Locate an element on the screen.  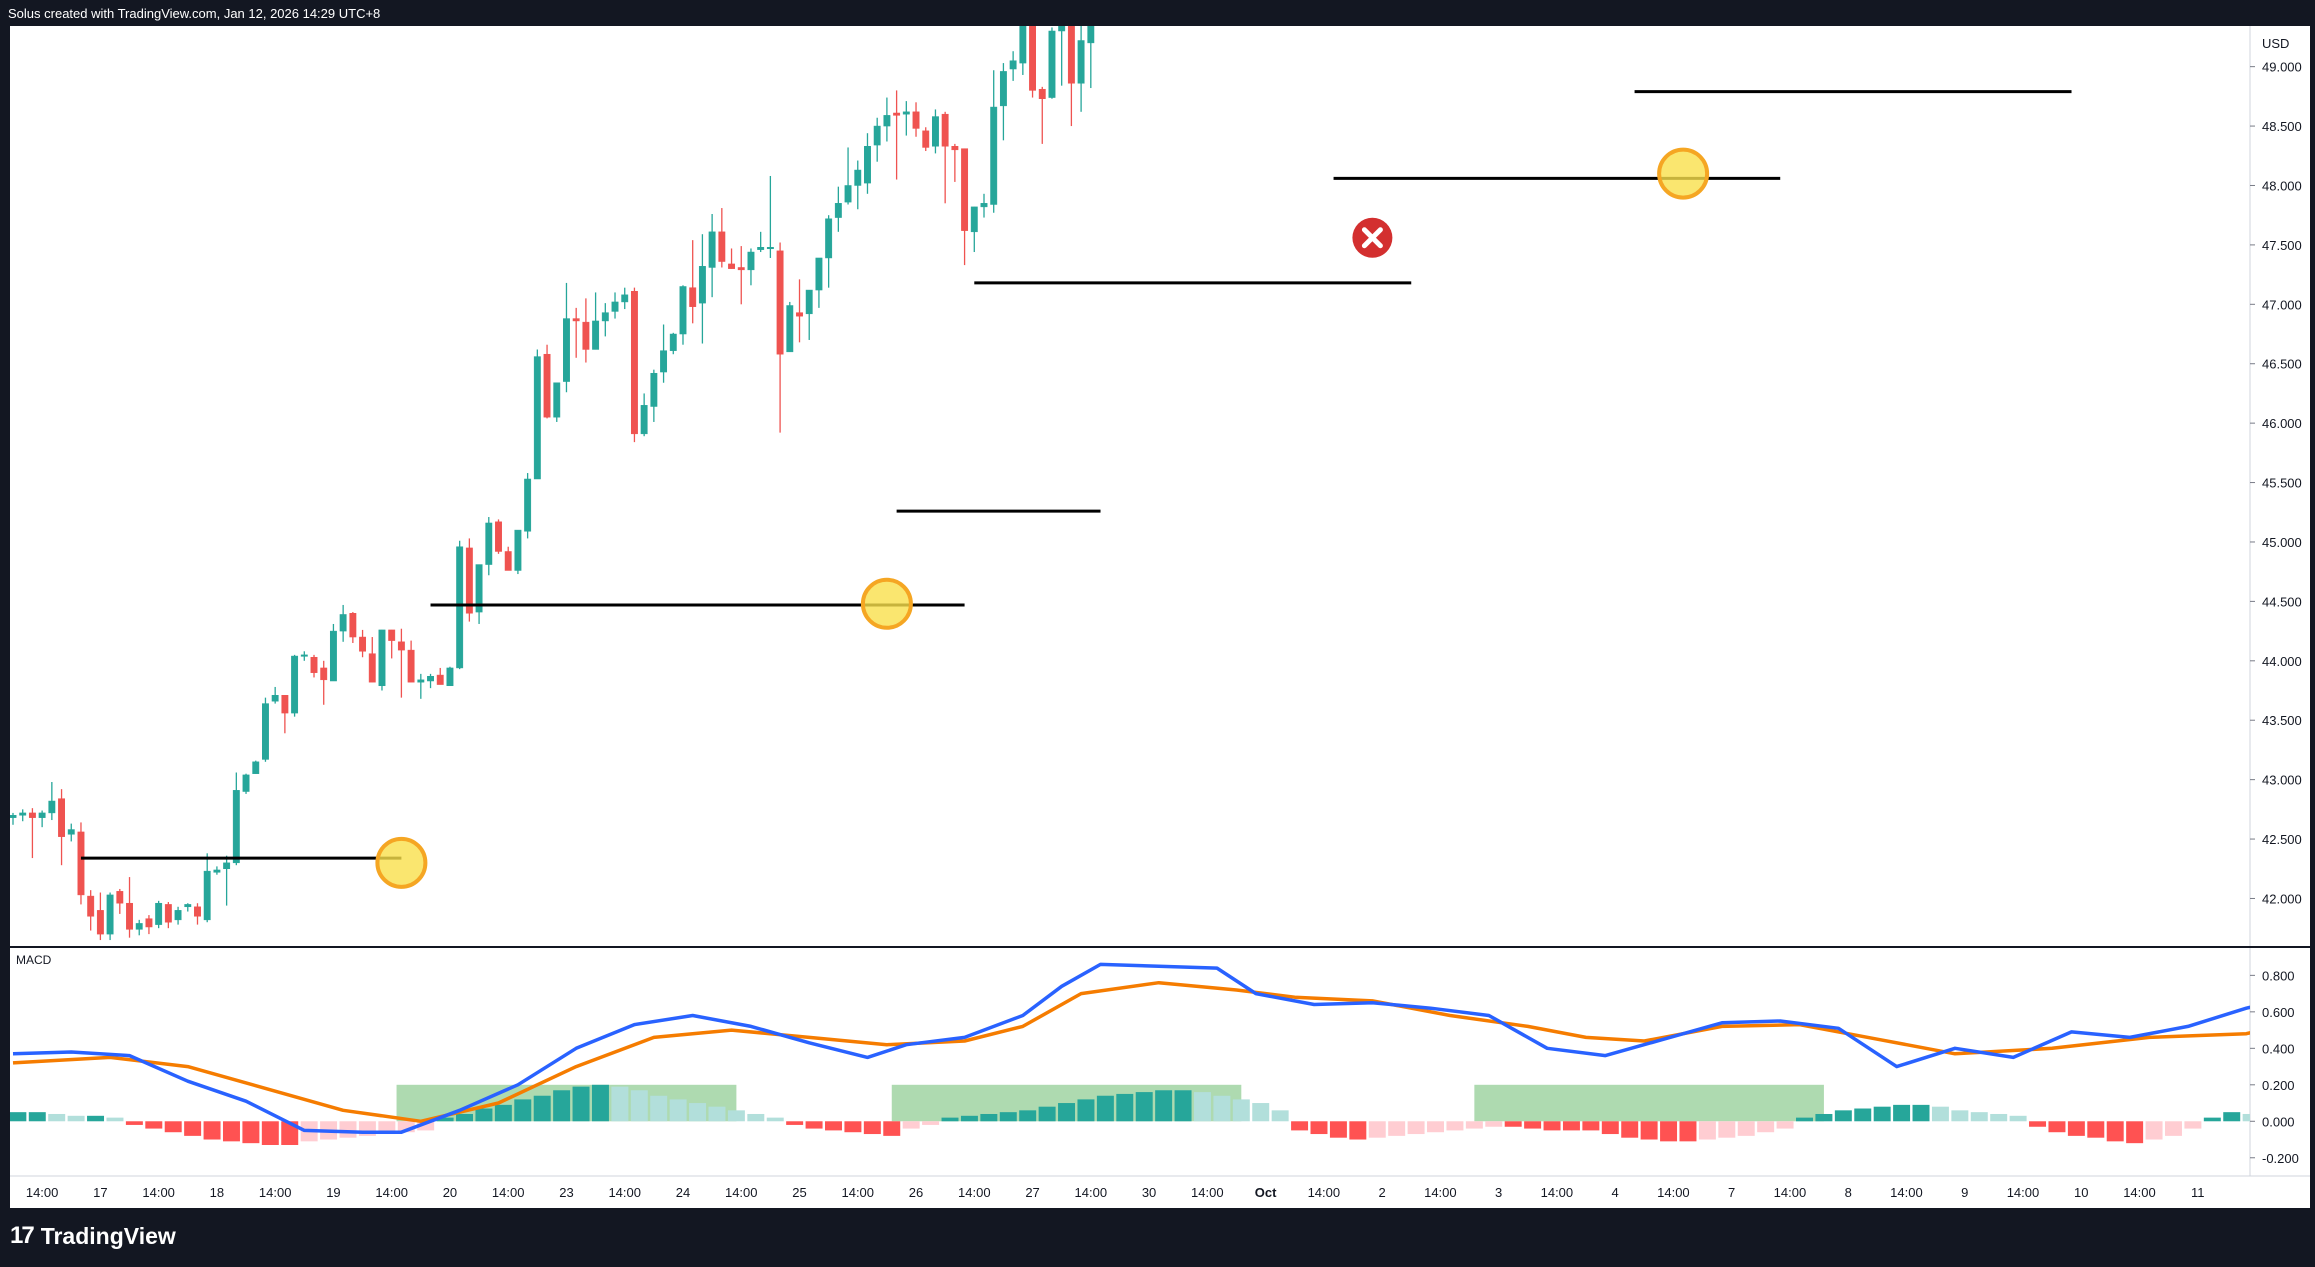
date-tick-label: 3 is located at coordinates (1498, 1192).